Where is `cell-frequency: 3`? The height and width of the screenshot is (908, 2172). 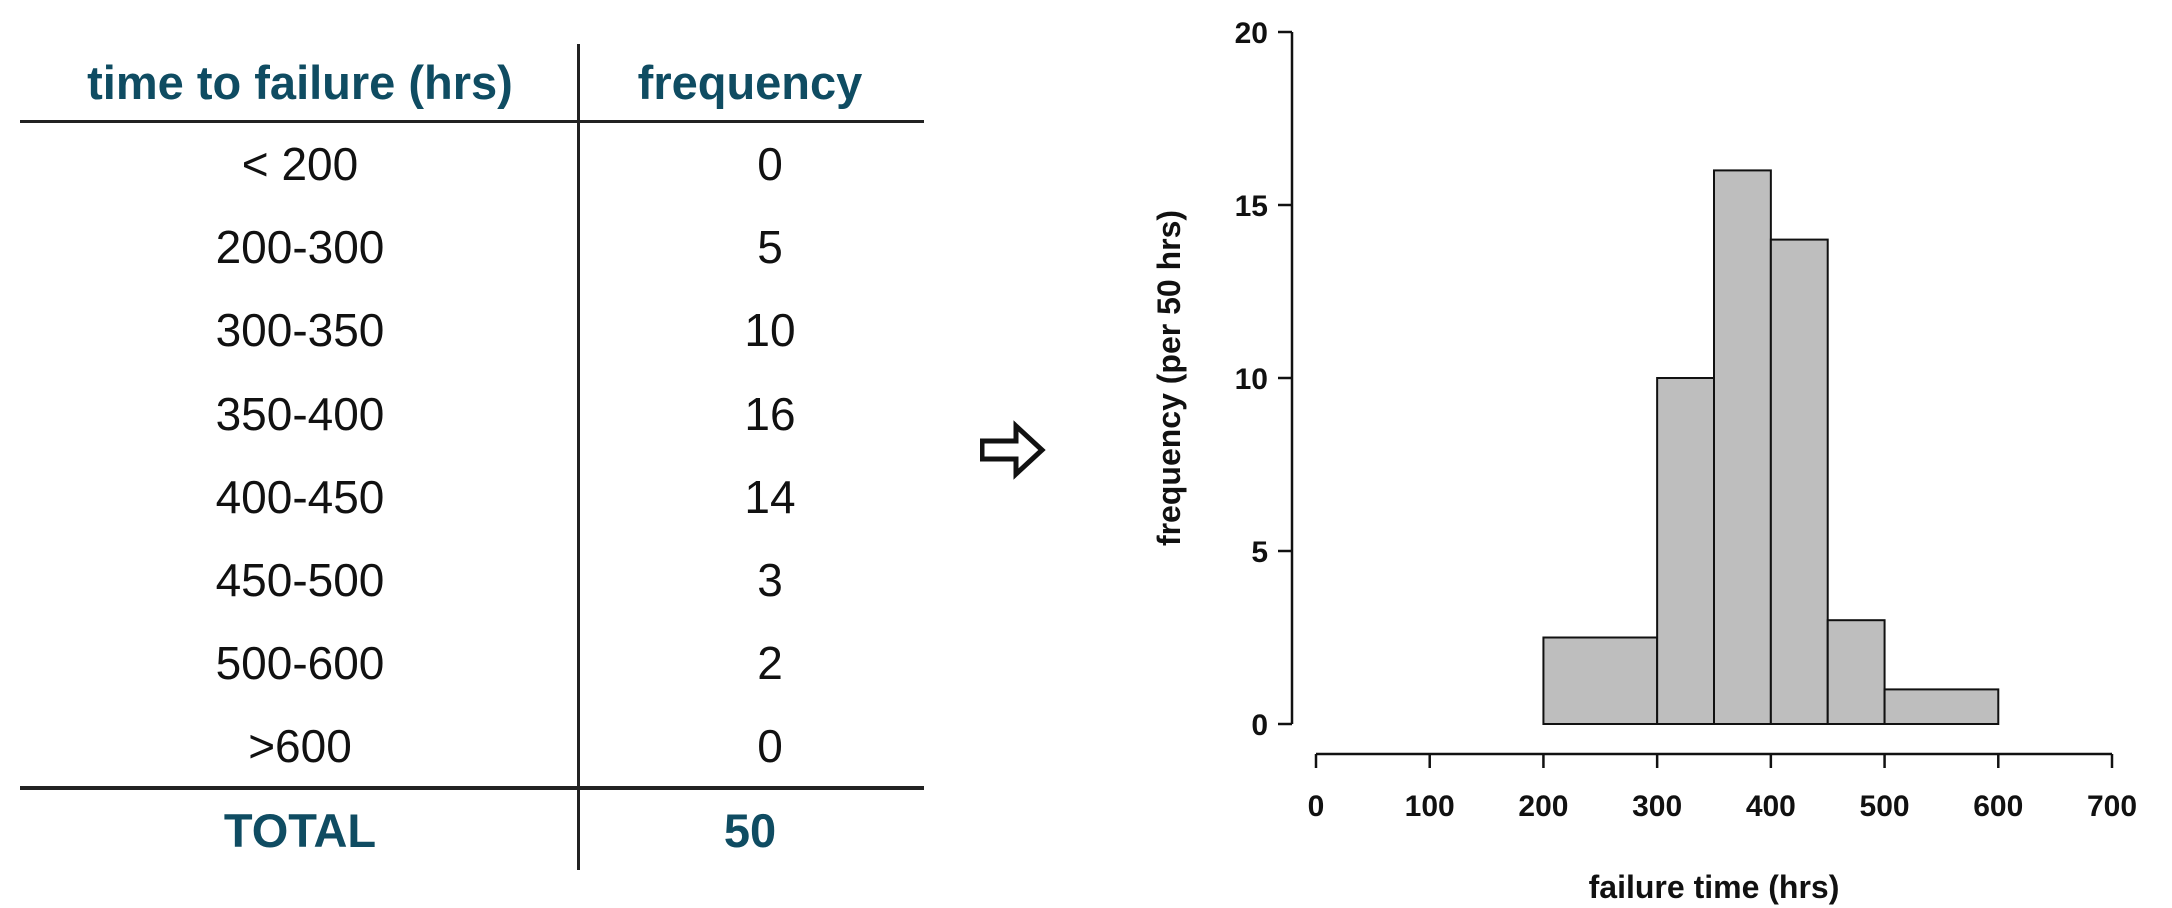
cell-frequency: 3 is located at coordinates (770, 579).